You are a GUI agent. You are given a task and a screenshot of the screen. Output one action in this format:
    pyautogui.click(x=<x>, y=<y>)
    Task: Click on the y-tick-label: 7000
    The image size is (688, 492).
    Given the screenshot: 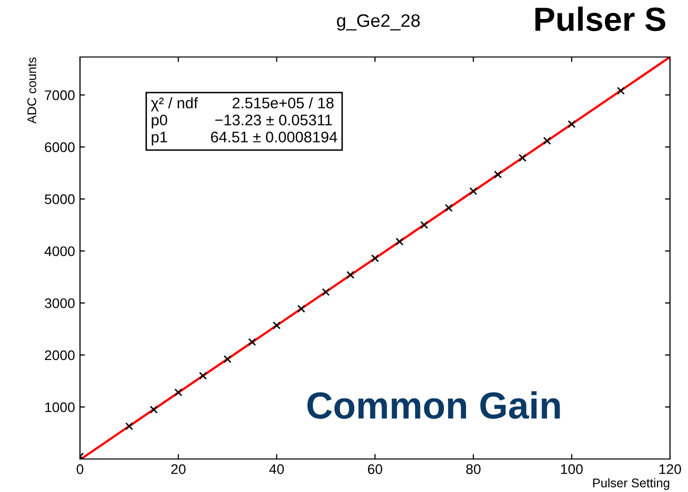 What is the action you would take?
    pyautogui.click(x=59, y=95)
    